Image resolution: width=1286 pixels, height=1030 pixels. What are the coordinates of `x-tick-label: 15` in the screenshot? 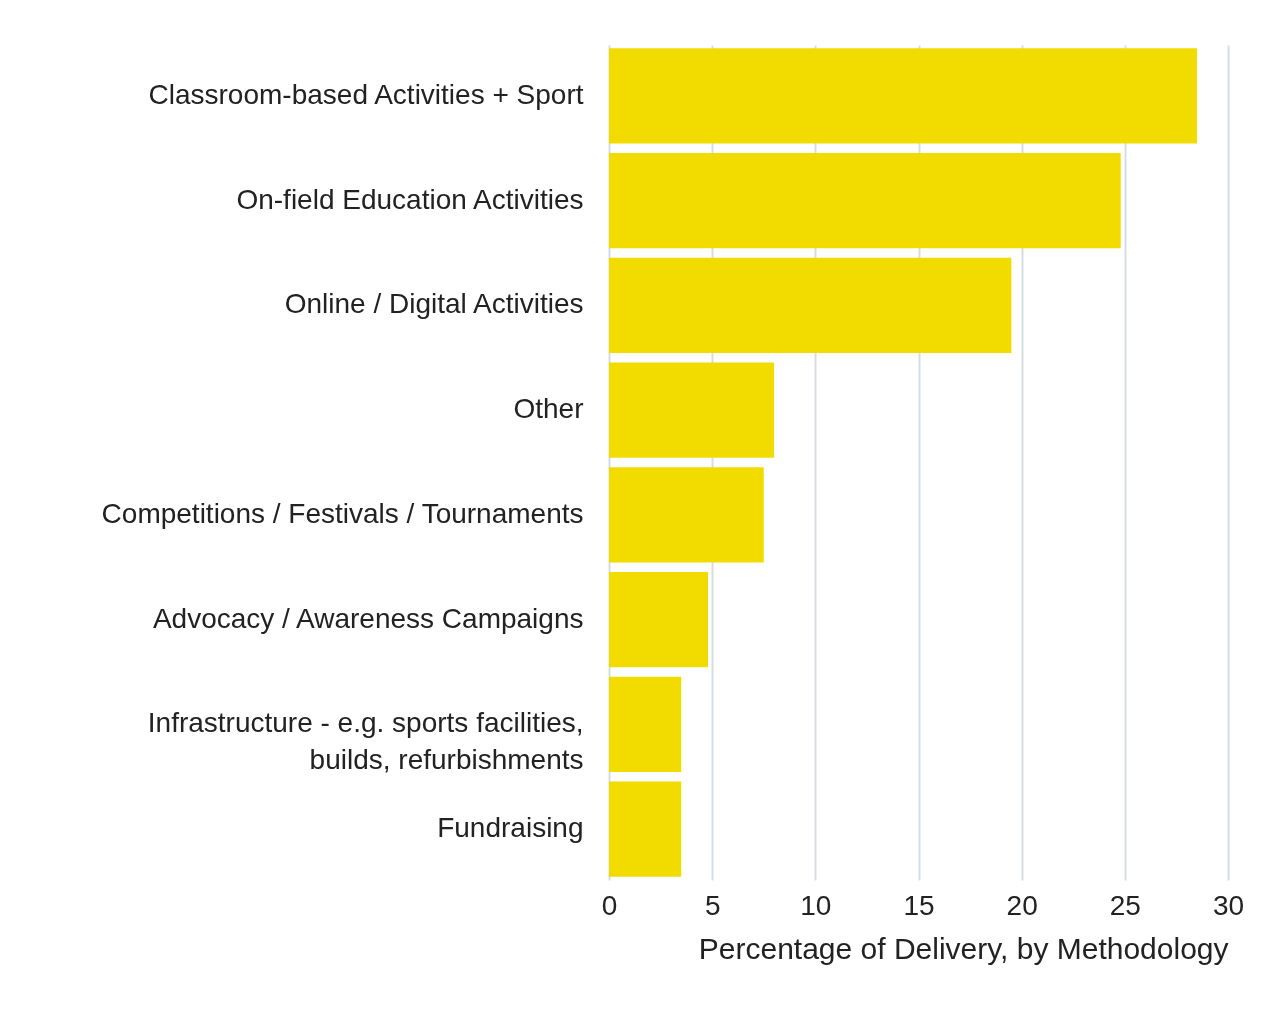 It's located at (919, 905).